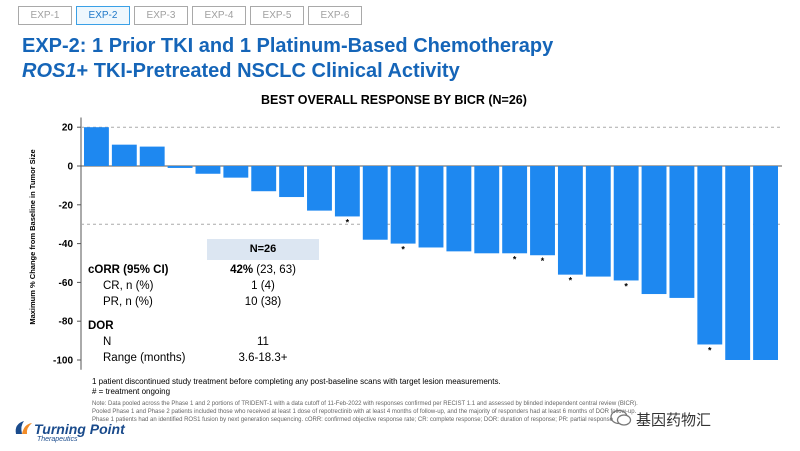 This screenshot has width=800, height=451. What do you see at coordinates (49, 71) in the screenshot?
I see `title-gene-italic: ROS1` at bounding box center [49, 71].